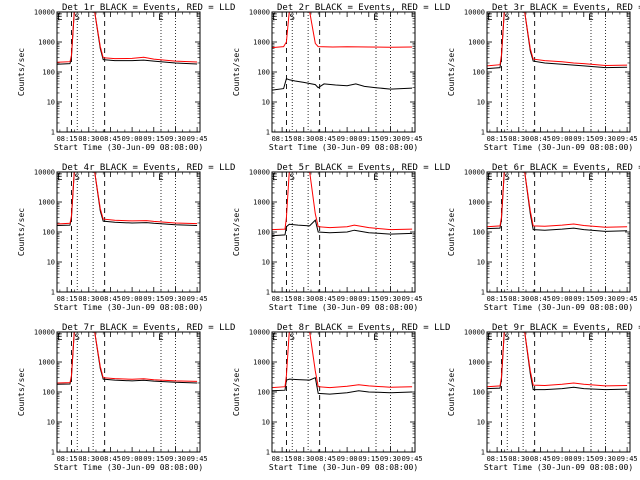  Describe the element at coordinates (148, 328) in the screenshot. I see `panel-title: Det 7r BLACK = Events, RED = LLD` at that location.